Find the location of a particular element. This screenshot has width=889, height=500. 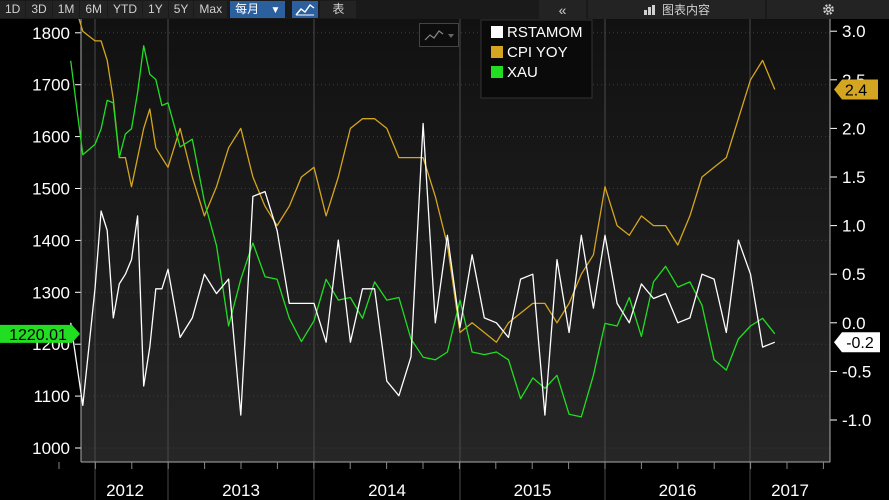

frequency-dropdown: 每月 ▼ is located at coordinates (258, 9).